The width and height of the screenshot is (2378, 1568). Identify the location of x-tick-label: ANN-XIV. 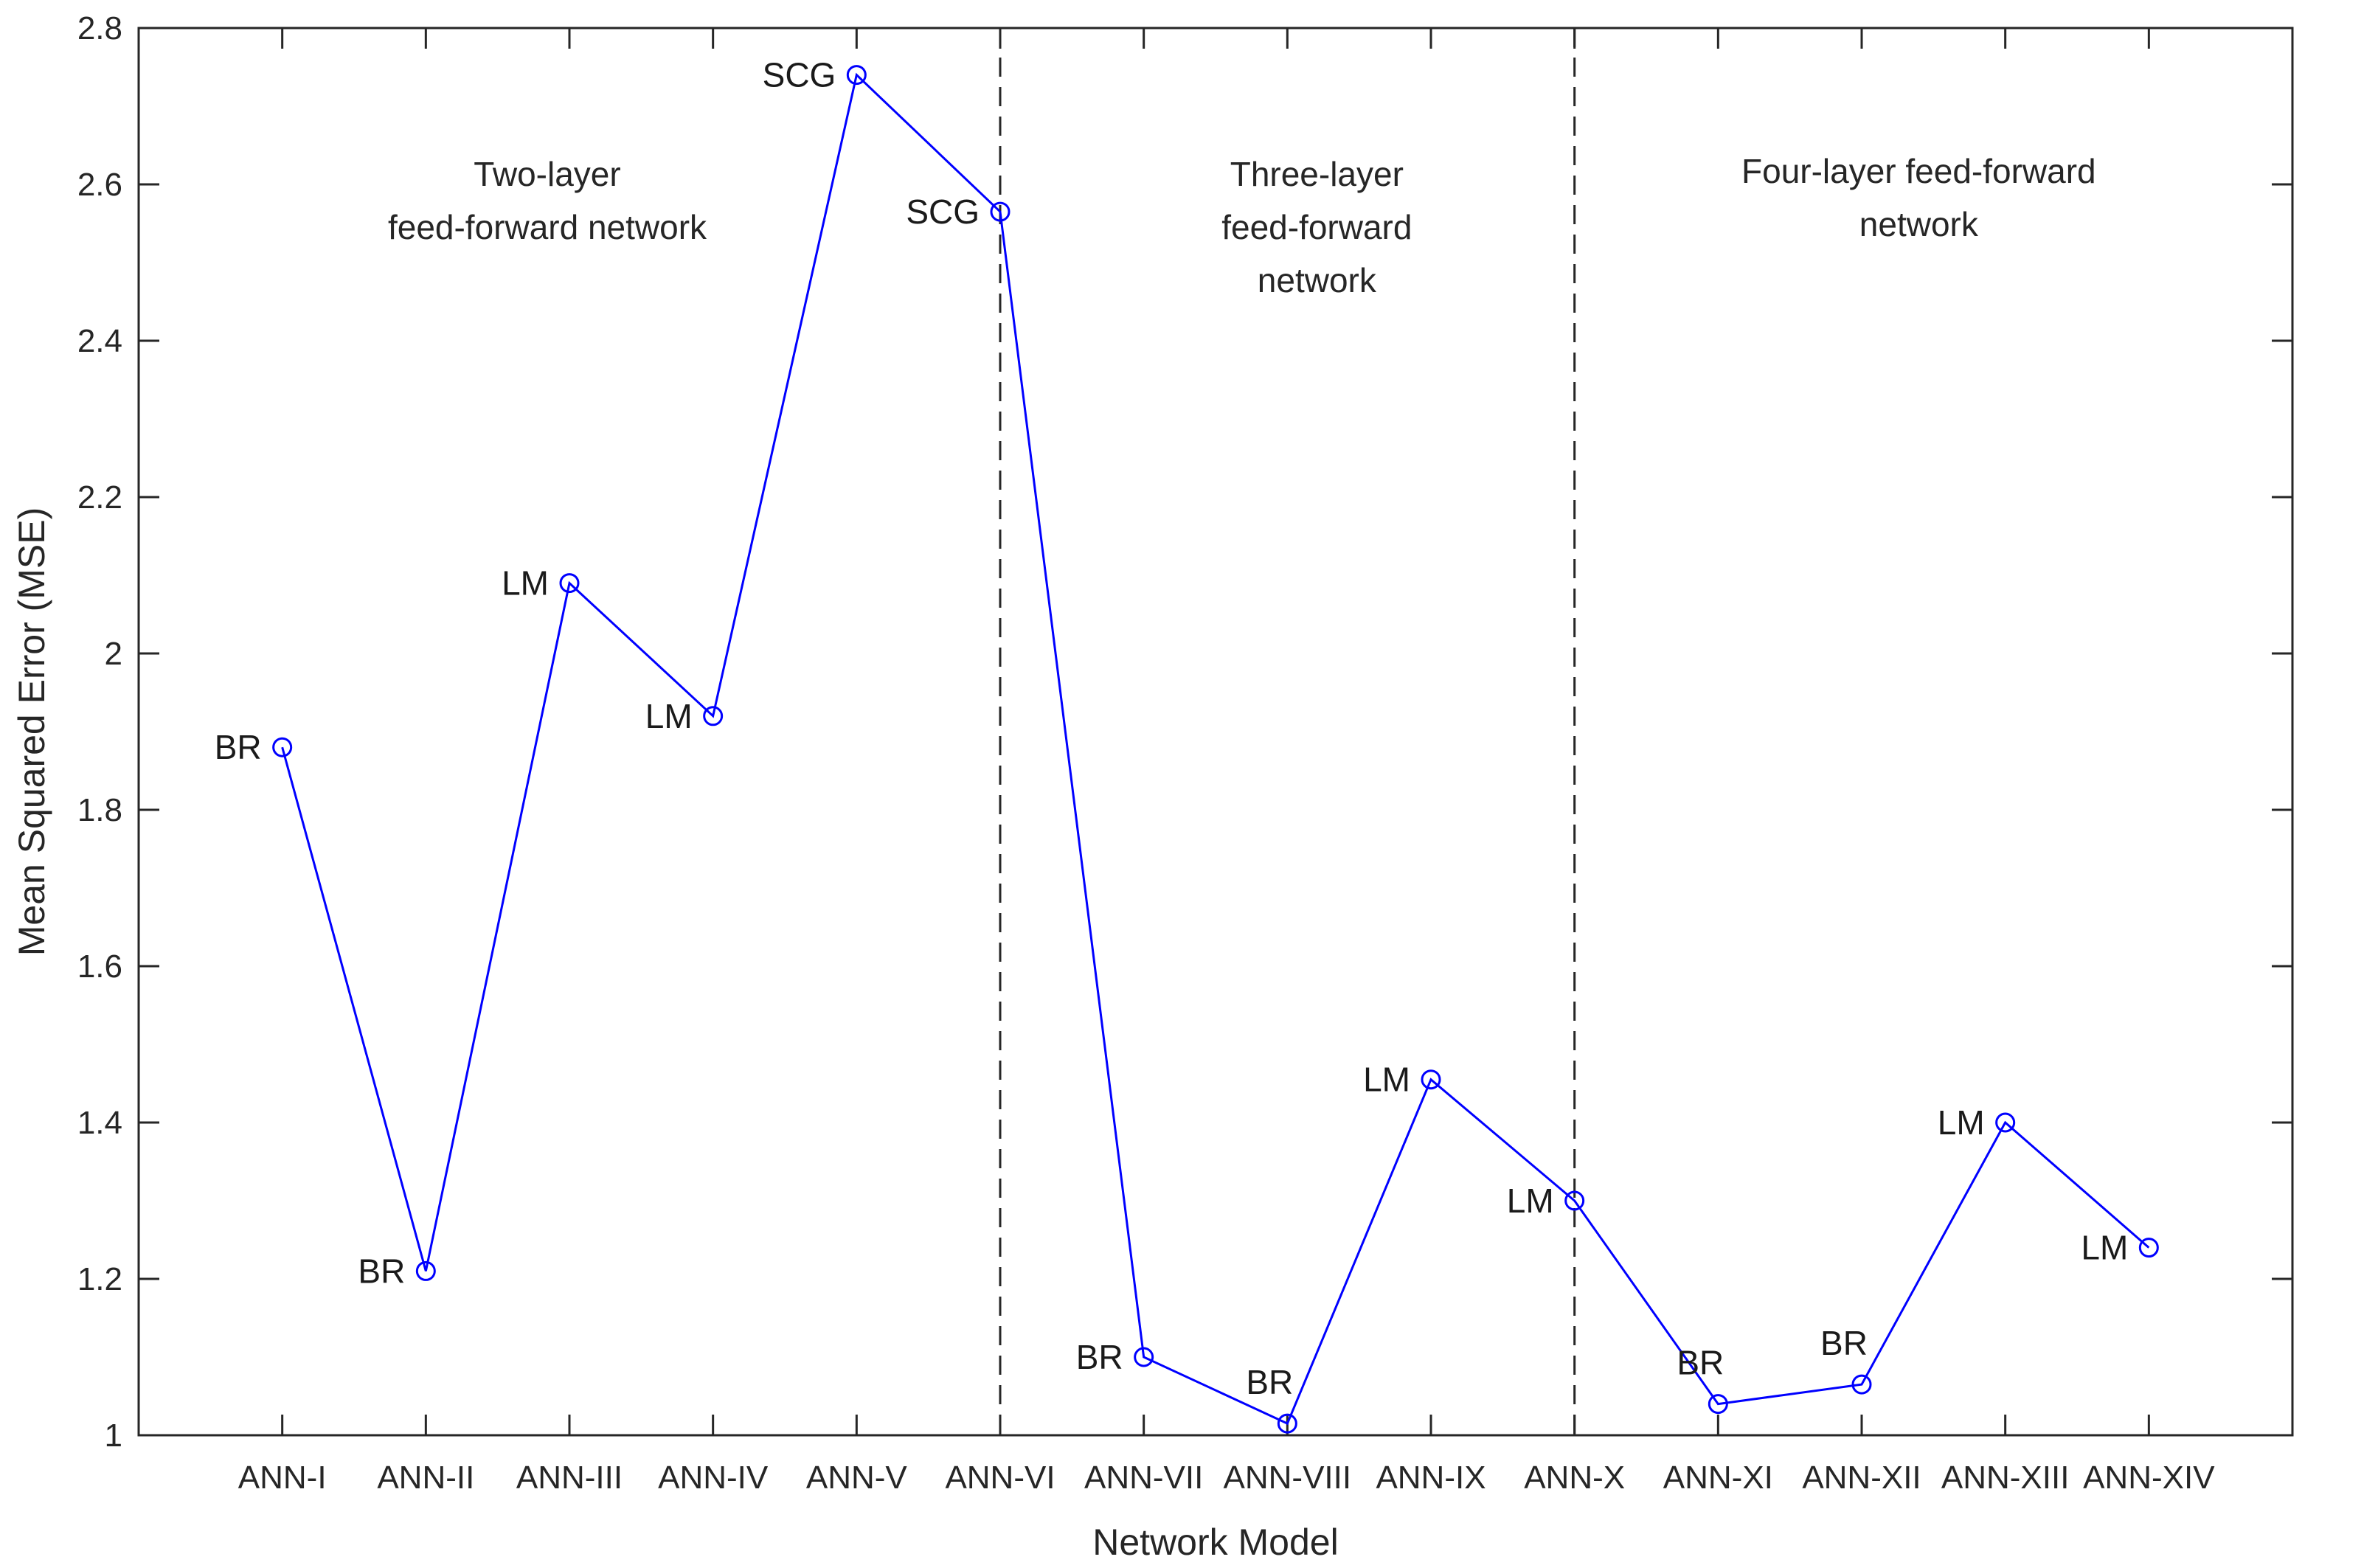
(2149, 1478).